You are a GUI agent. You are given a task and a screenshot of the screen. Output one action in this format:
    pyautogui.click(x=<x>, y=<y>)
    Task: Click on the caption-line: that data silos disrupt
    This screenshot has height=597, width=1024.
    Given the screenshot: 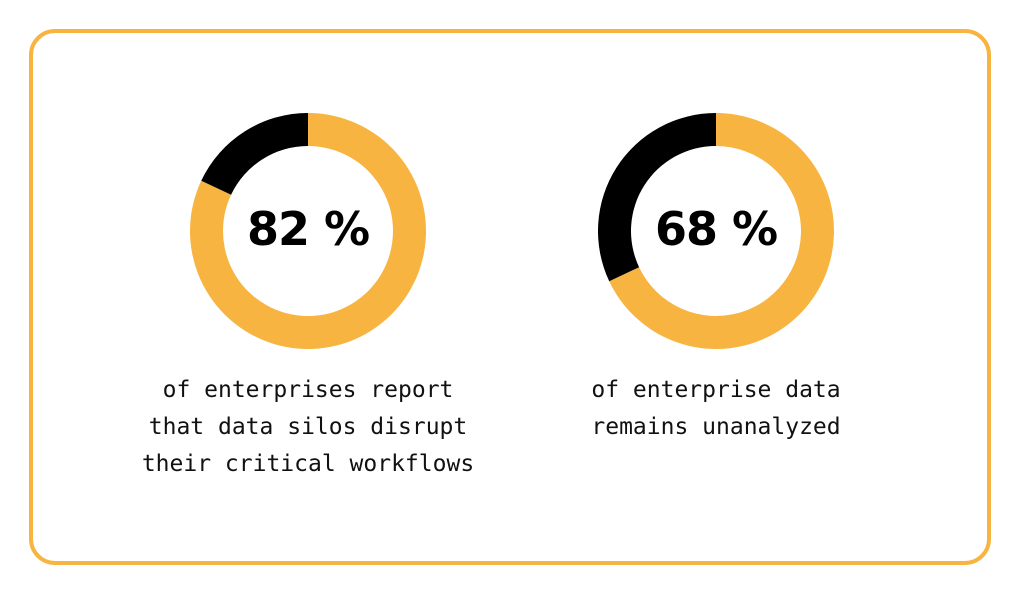 What is the action you would take?
    pyautogui.click(x=308, y=427)
    